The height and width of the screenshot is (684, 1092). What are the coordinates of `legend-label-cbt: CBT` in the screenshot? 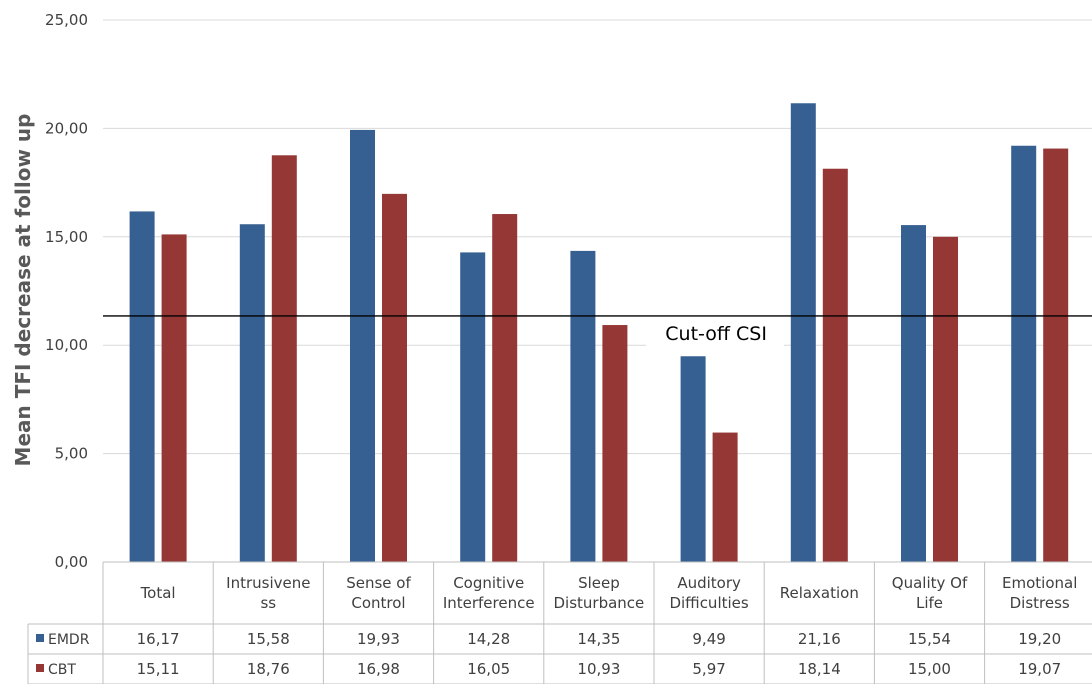 It's located at (62, 670).